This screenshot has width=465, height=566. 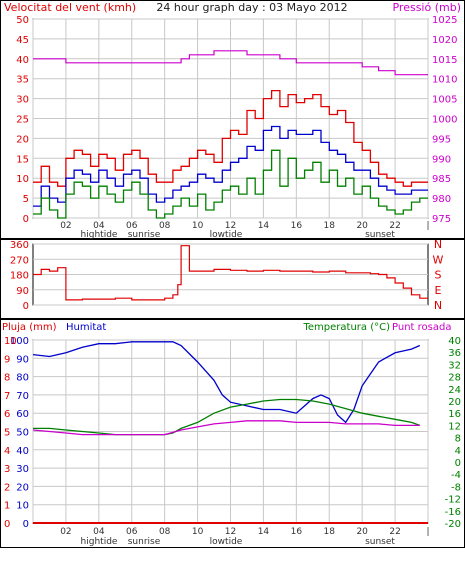 What do you see at coordinates (458, 451) in the screenshot?
I see `temperature-tick-label: 4` at bounding box center [458, 451].